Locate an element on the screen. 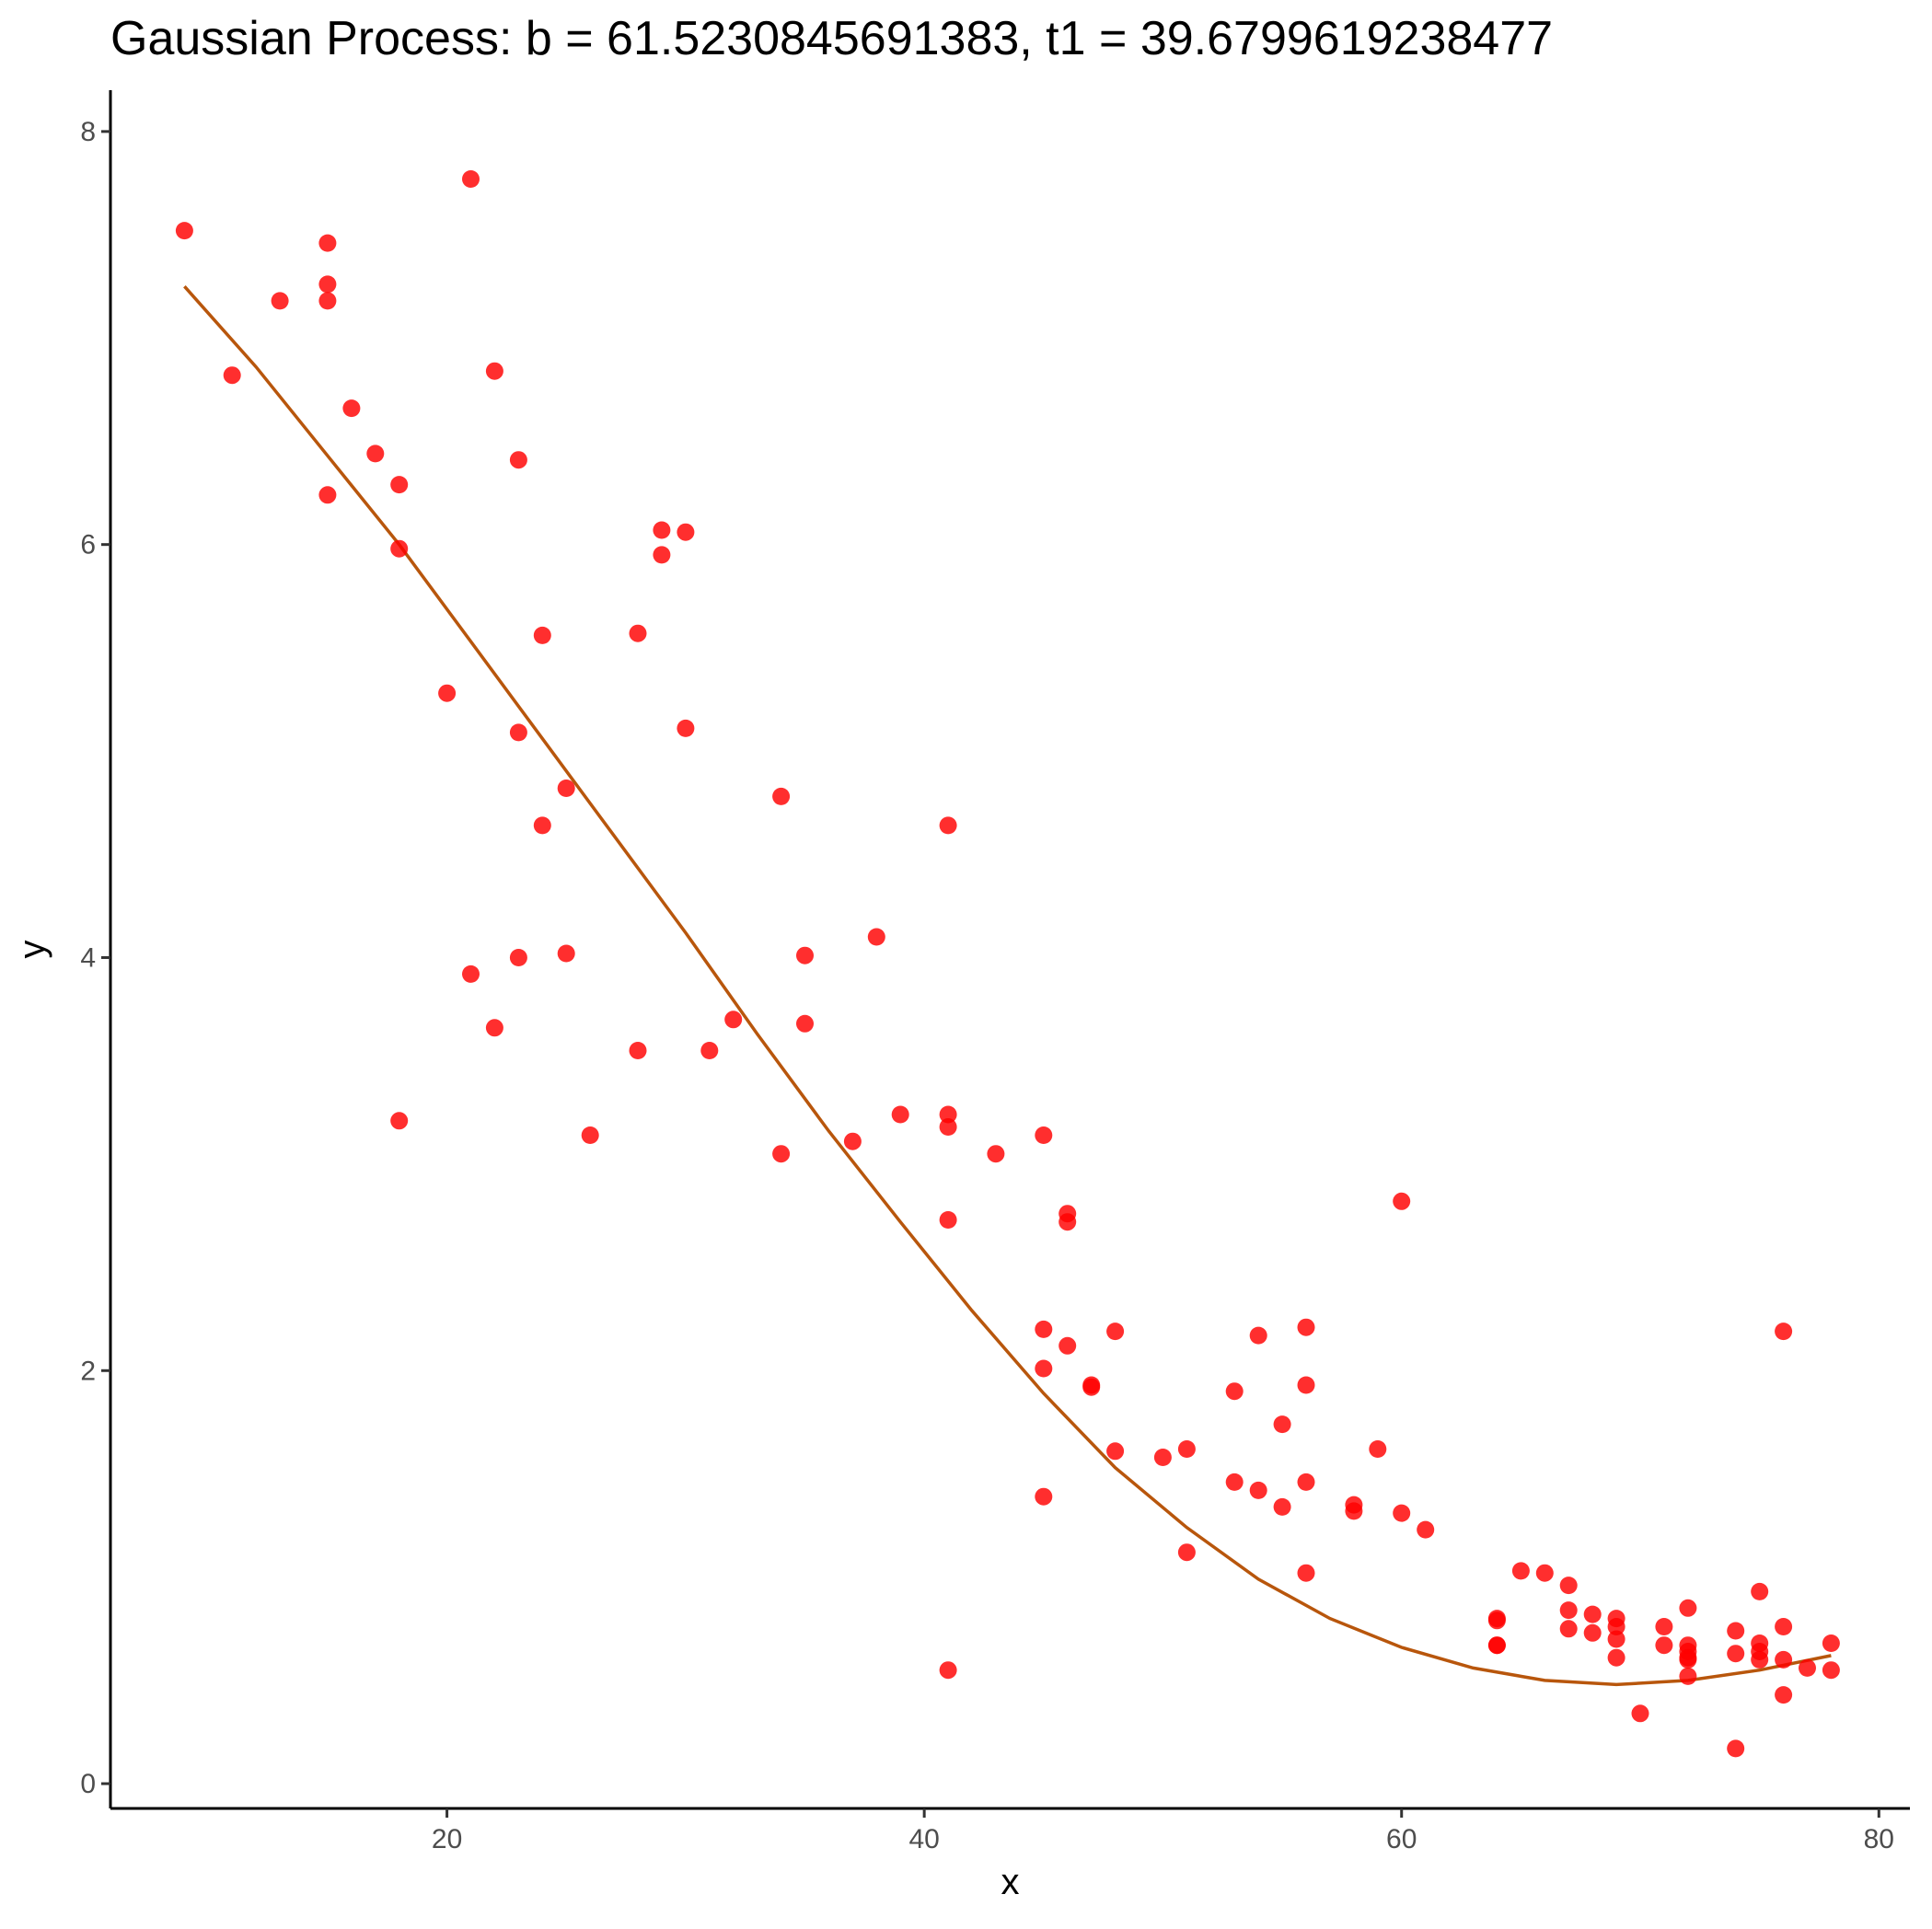 The height and width of the screenshot is (1929, 1932). x-axis-title: x is located at coordinates (1011, 1882).